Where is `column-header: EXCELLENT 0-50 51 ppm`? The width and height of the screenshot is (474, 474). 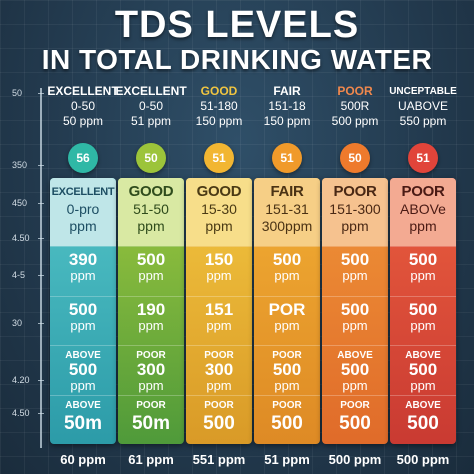
column-header: EXCELLENT 0-50 51 ppm is located at coordinates (151, 106).